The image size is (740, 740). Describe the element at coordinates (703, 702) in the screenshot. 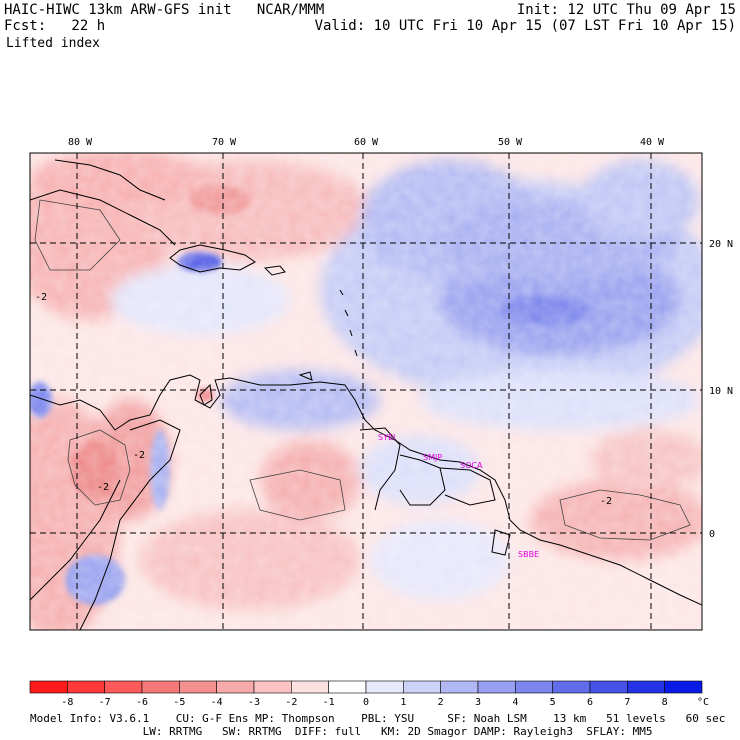

I see `colorbar-unit: °C` at that location.